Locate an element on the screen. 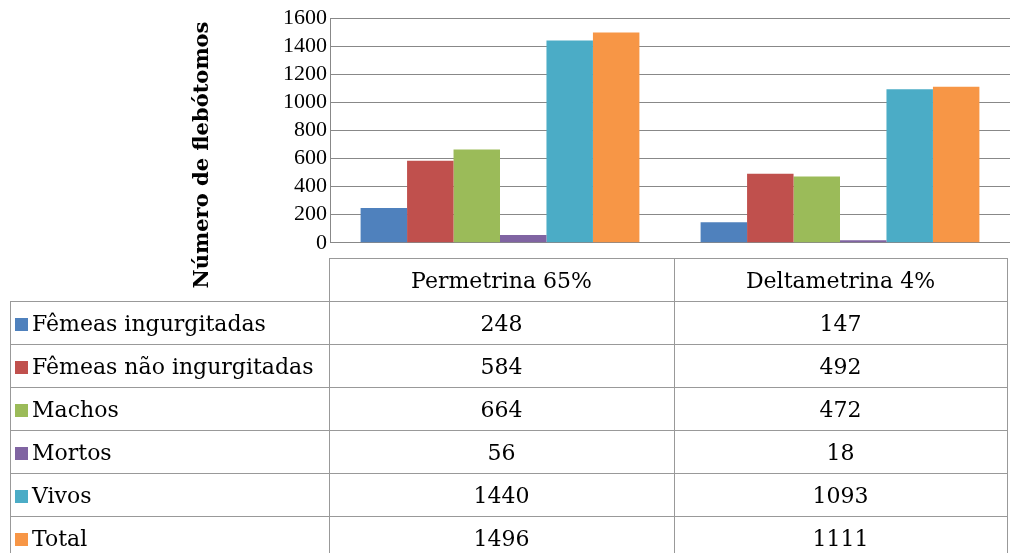  y-tick-label: 400 is located at coordinates (310, 185).